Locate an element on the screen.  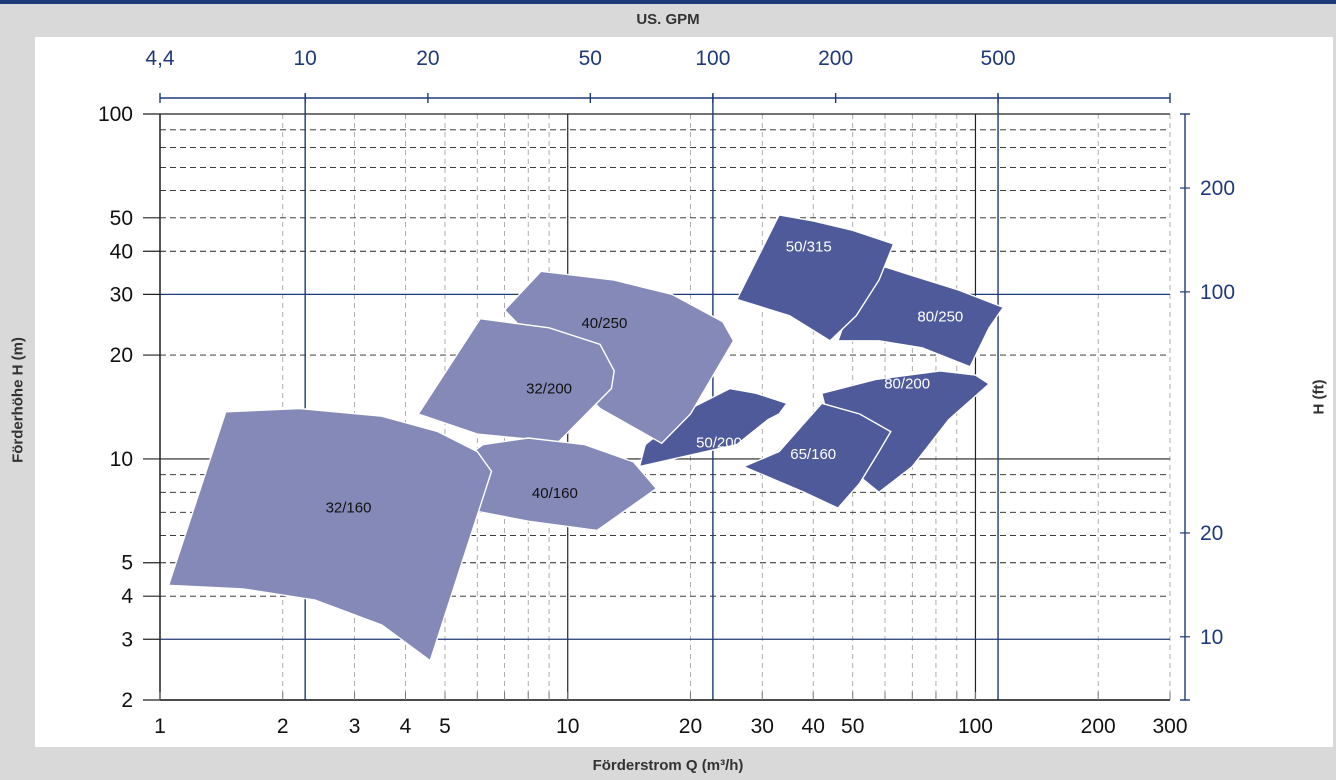
y-tick-label: 3 is located at coordinates (127, 639).